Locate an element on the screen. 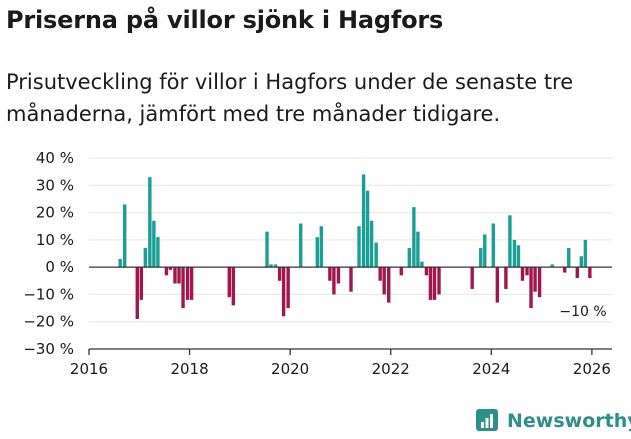  chart-title: Priserna på villor sjönk i Hagfors is located at coordinates (225, 20).